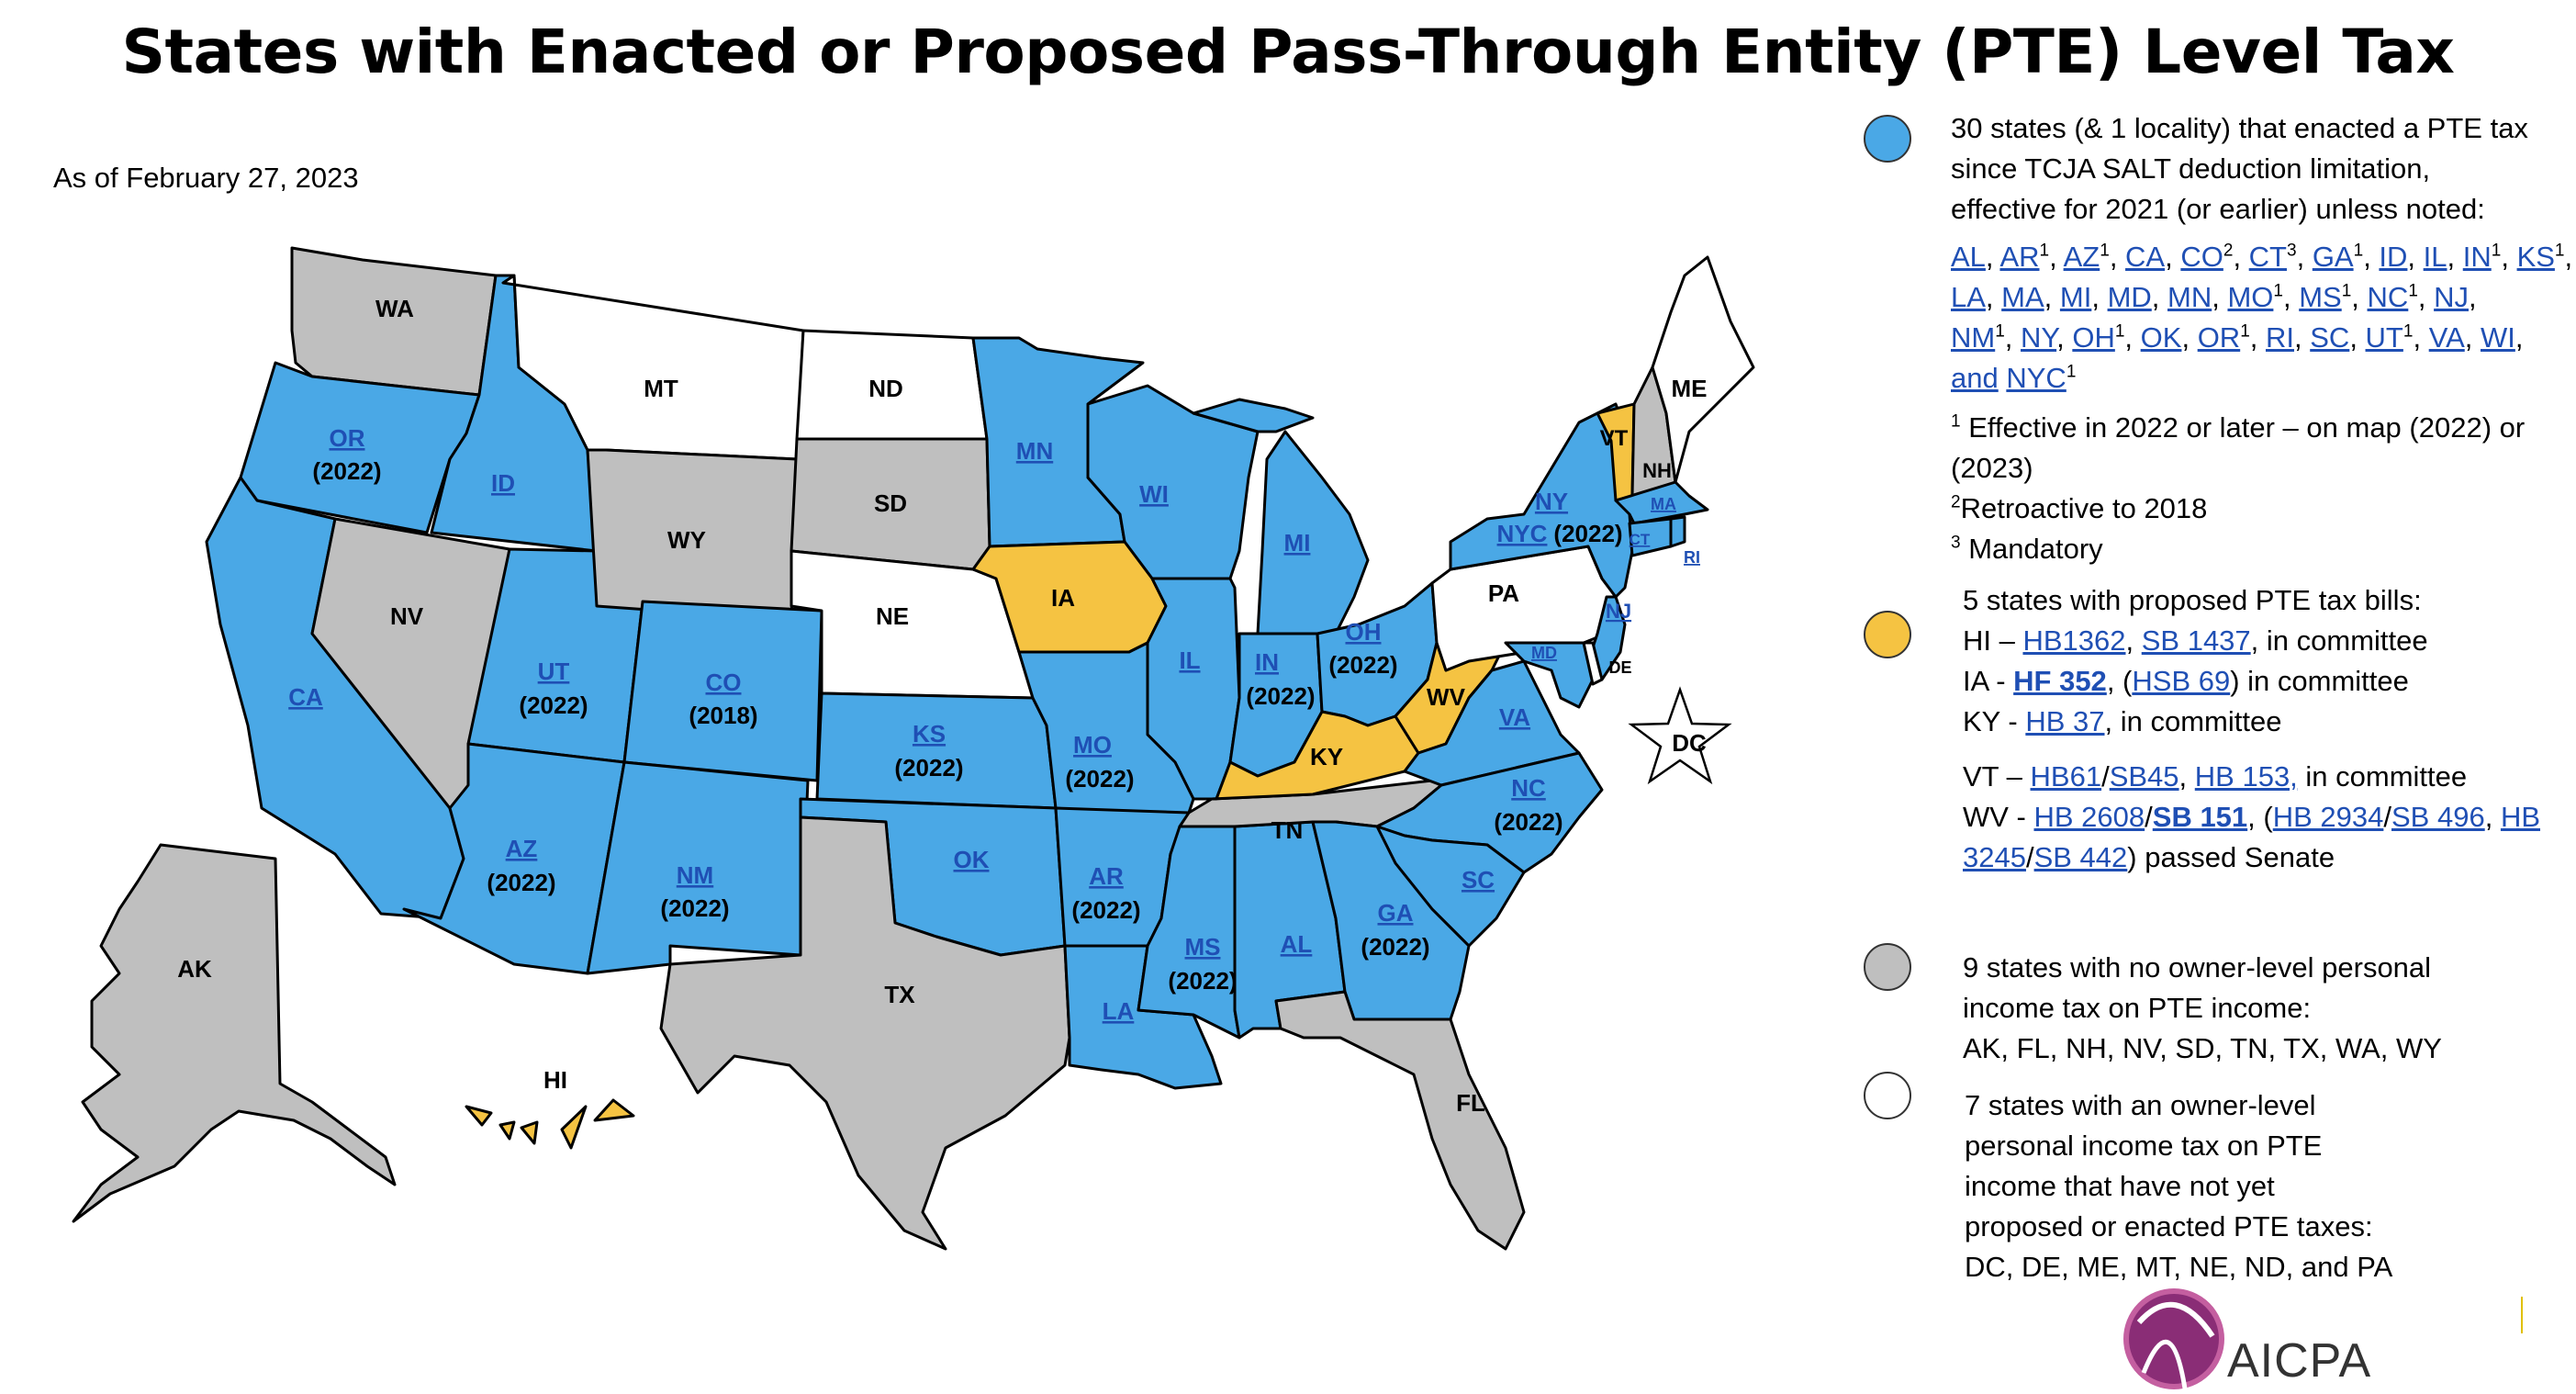 The image size is (2576, 1394). What do you see at coordinates (1297, 944) in the screenshot?
I see `label-al: AL` at bounding box center [1297, 944].